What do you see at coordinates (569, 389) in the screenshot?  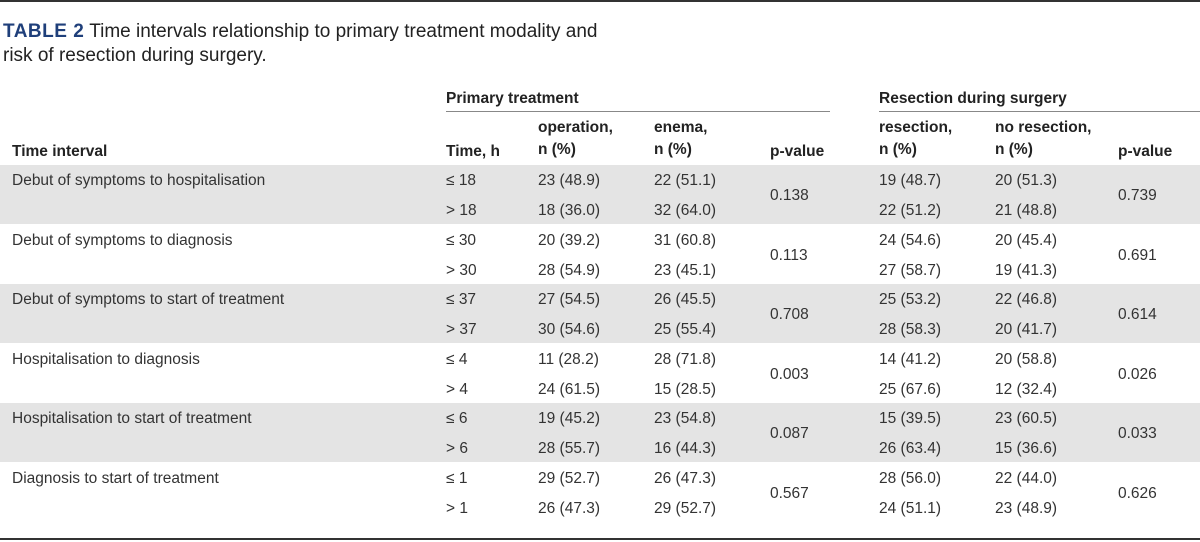 I see `cell-operation: 24 (61.5)` at bounding box center [569, 389].